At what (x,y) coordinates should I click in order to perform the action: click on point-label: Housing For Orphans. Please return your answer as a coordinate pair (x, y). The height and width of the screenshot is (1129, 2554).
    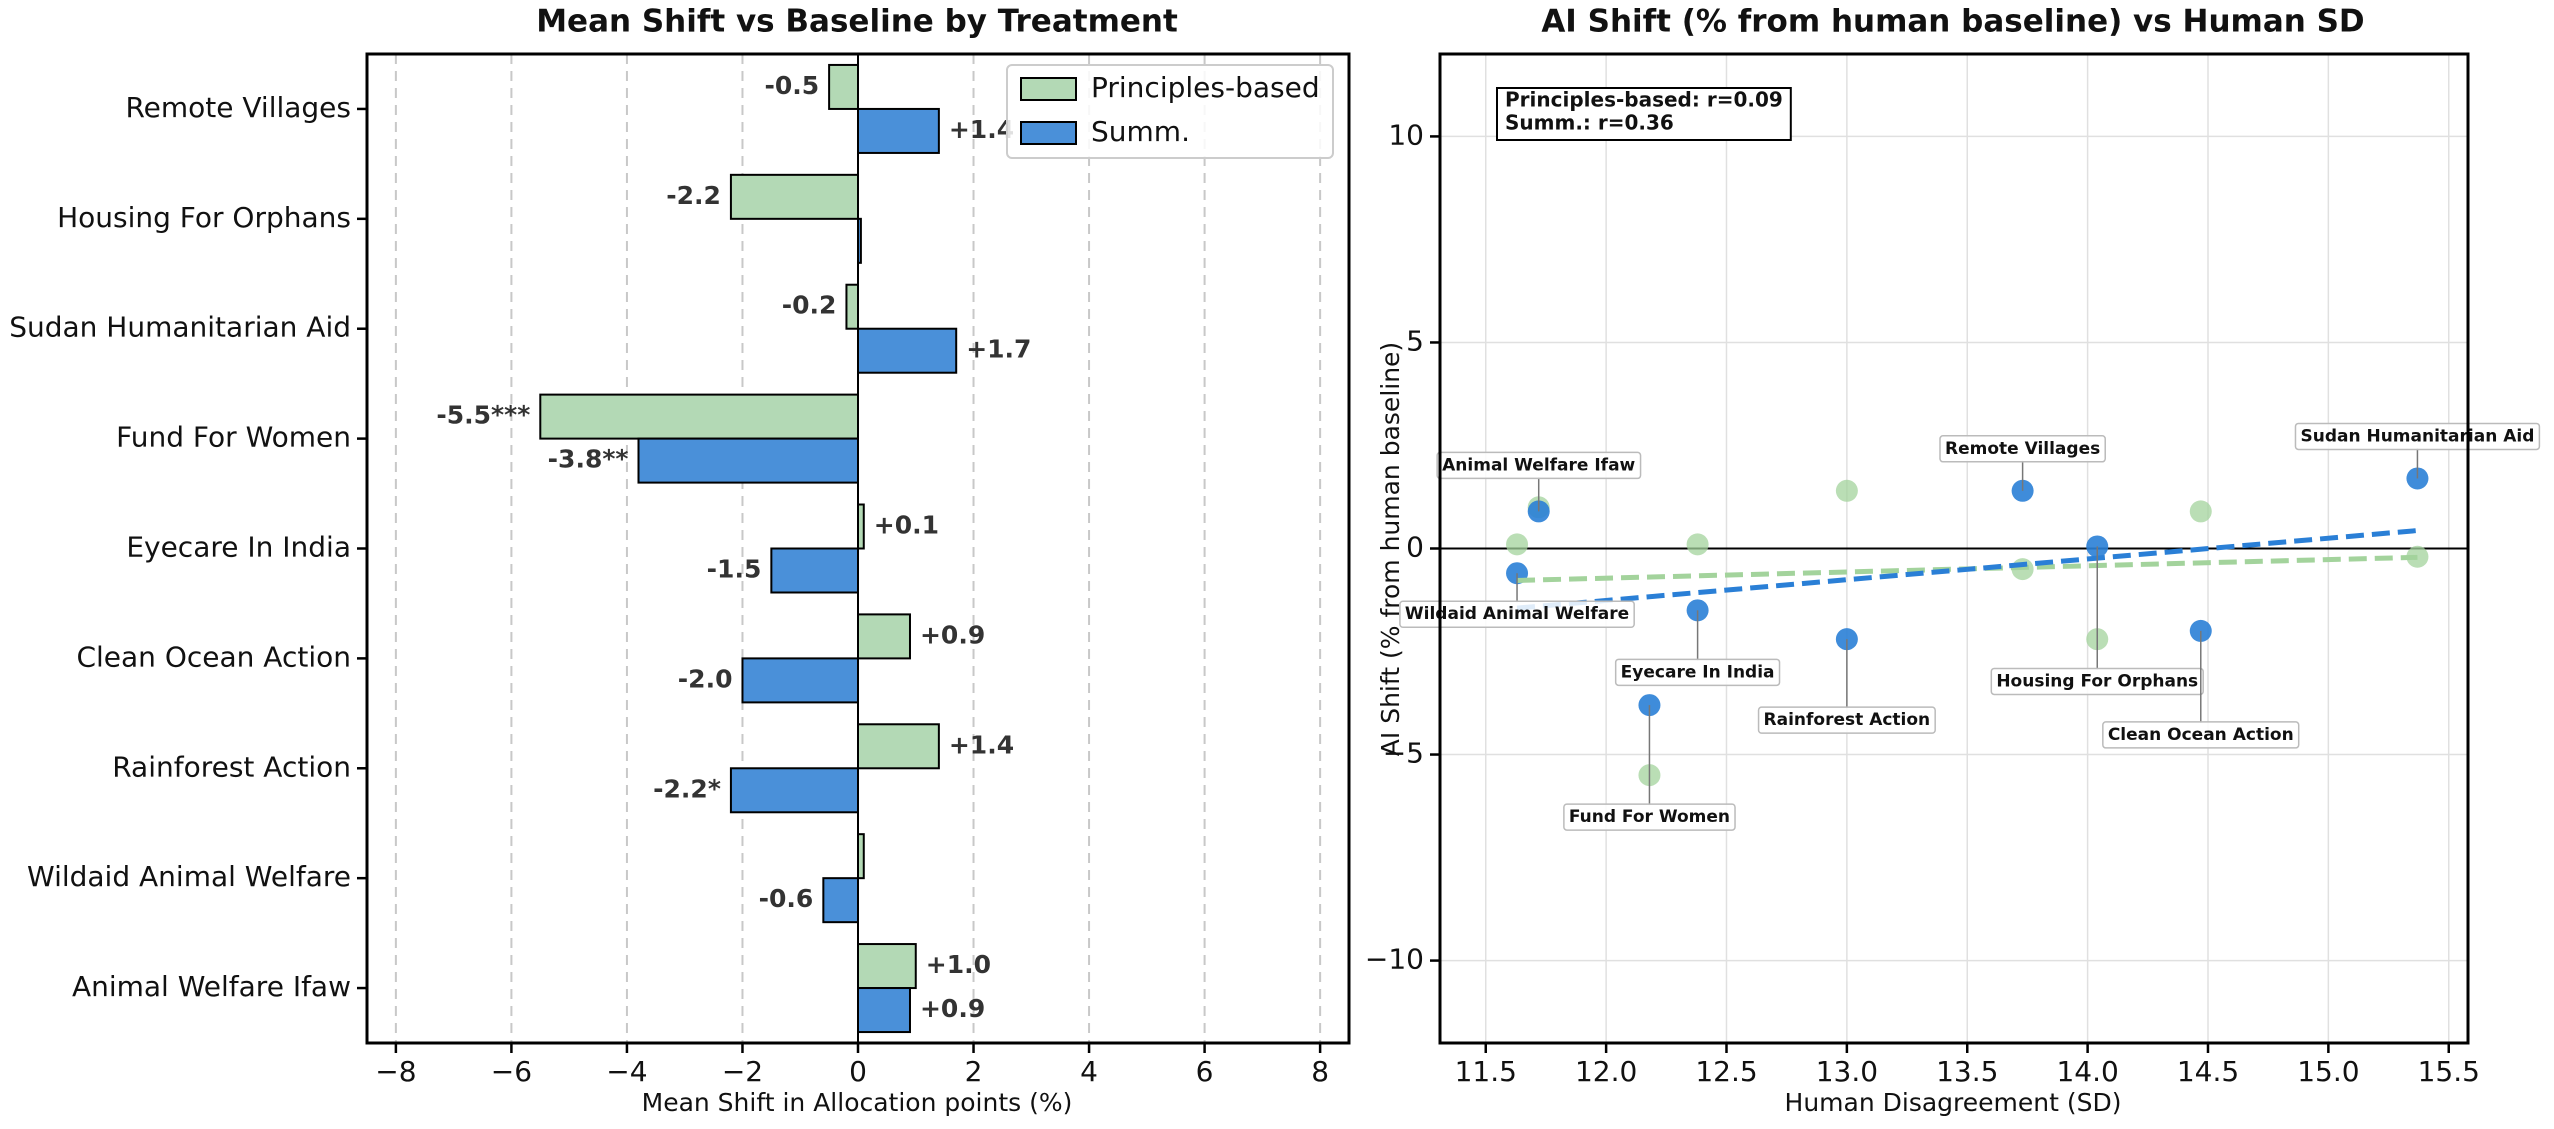
    Looking at the image, I should click on (2097, 681).